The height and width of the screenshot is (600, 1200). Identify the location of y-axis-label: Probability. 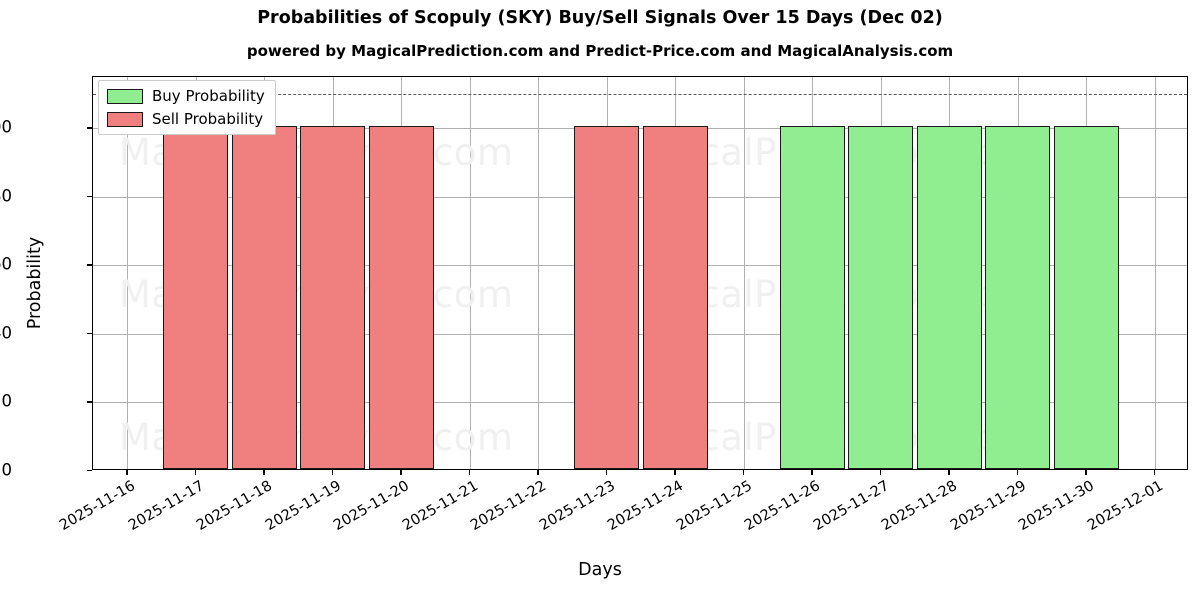
(35, 283).